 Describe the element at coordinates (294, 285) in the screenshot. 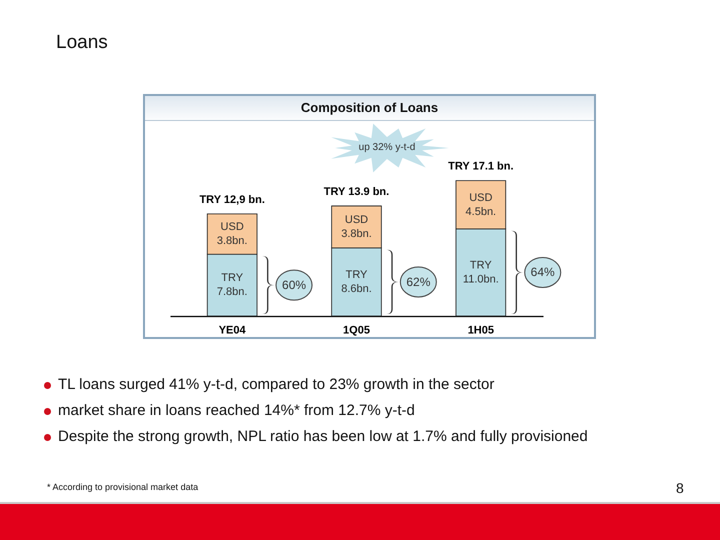

I see `annotation: 60%` at that location.